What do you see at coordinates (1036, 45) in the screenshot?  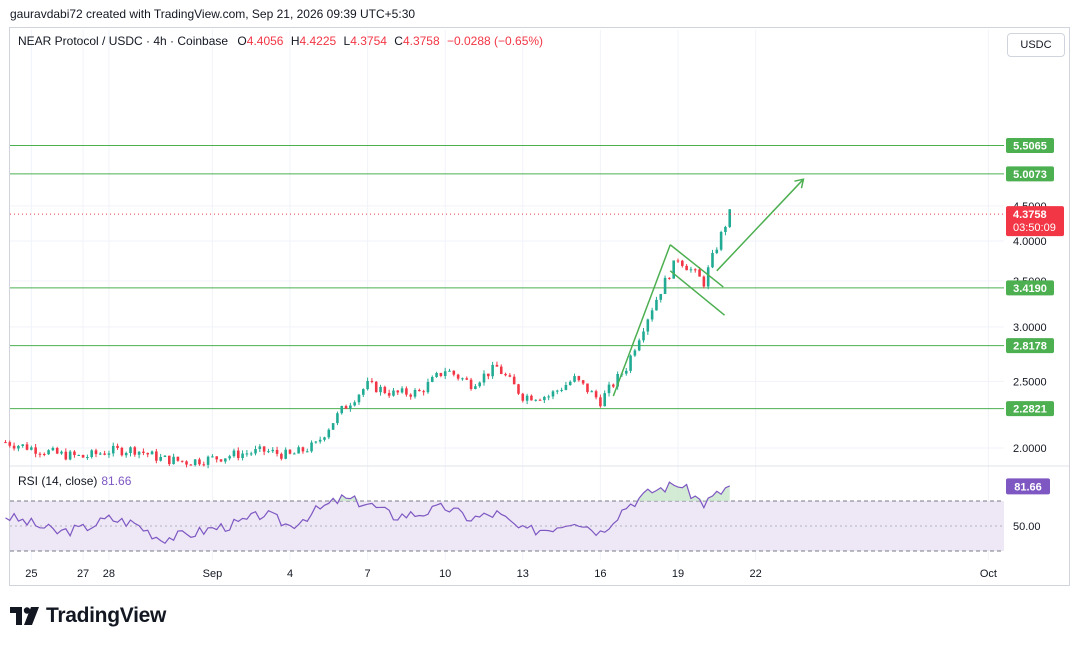 I see `currency-button: USDC` at bounding box center [1036, 45].